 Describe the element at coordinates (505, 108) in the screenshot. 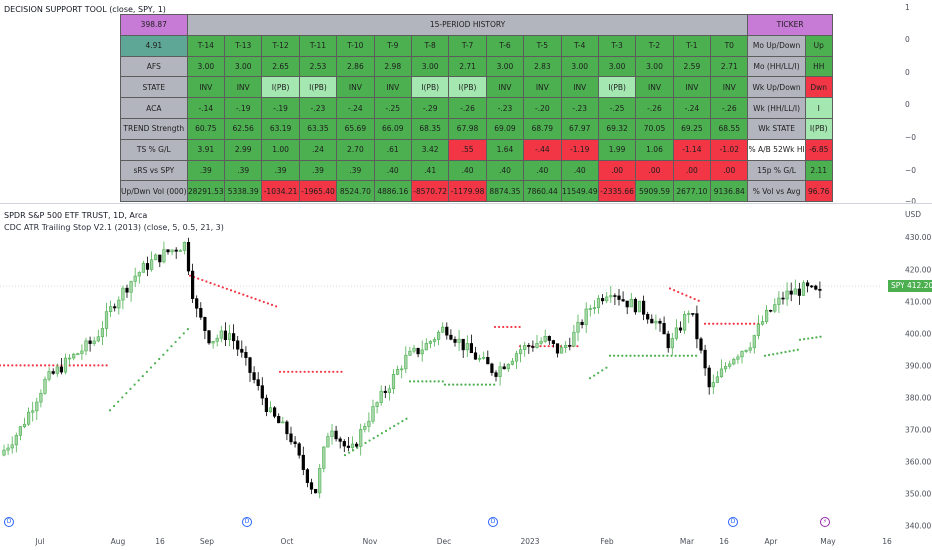

I see `table-cell: -.23` at that location.